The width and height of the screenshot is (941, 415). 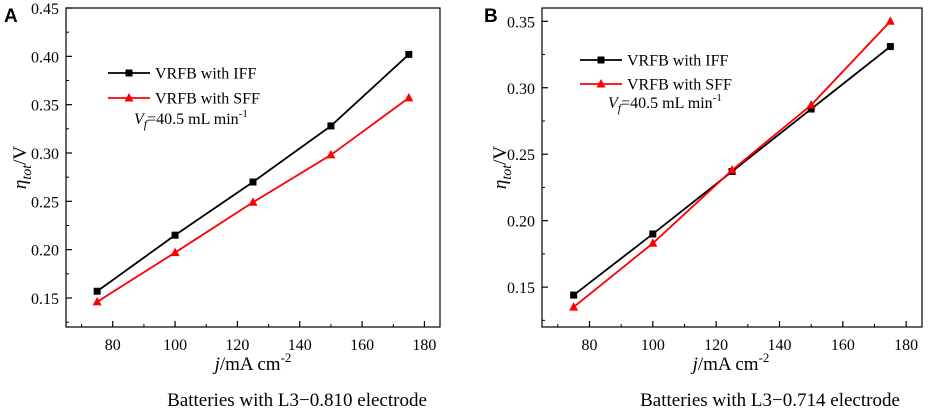 What do you see at coordinates (11, 16) in the screenshot?
I see `panel-letter: A` at bounding box center [11, 16].